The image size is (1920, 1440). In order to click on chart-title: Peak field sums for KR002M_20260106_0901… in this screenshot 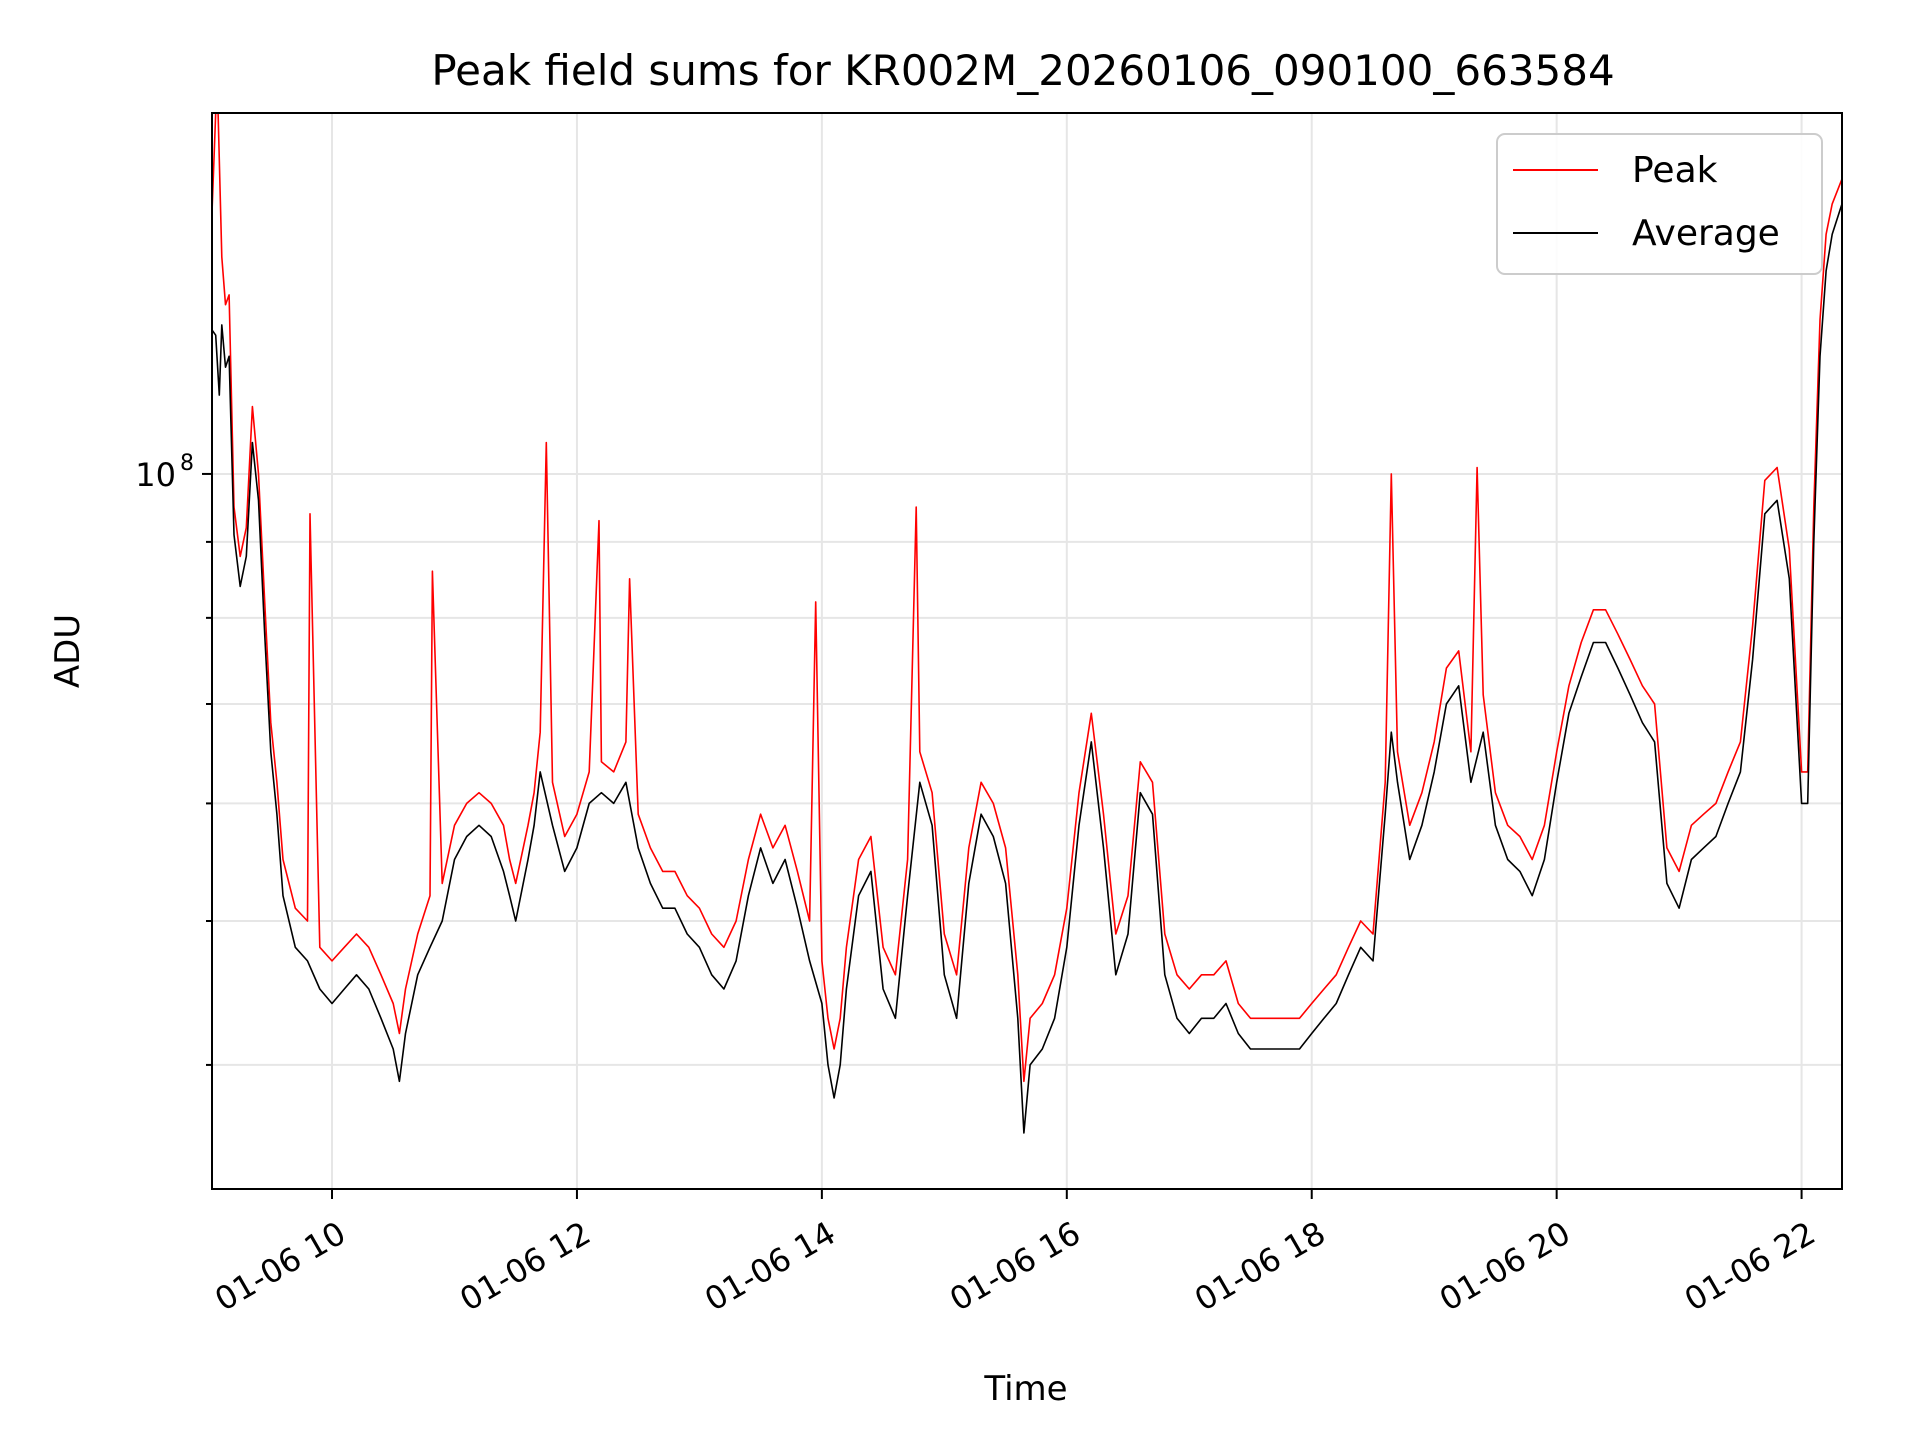, I will do `click(1022, 70)`.